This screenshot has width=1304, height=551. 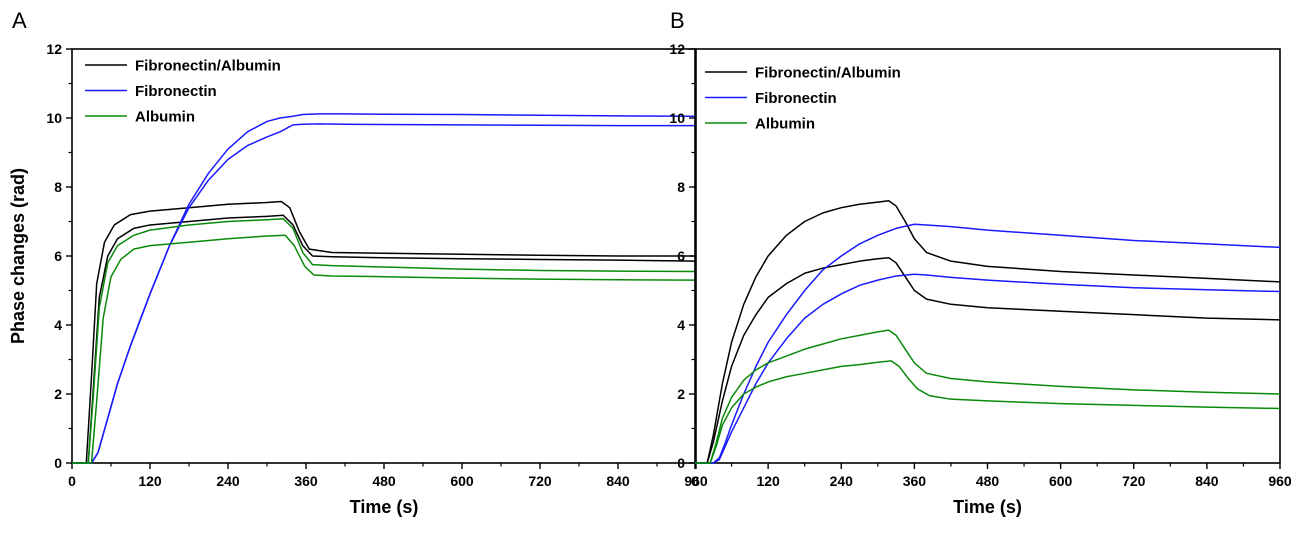 What do you see at coordinates (19, 20) in the screenshot?
I see `panel-letter: A` at bounding box center [19, 20].